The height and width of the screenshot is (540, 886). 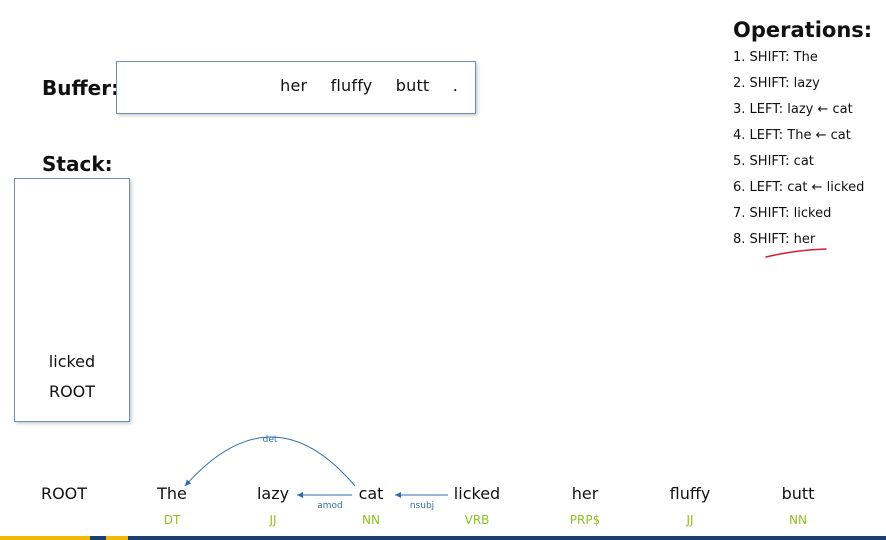 I want to click on buffer-word: her, so click(x=294, y=85).